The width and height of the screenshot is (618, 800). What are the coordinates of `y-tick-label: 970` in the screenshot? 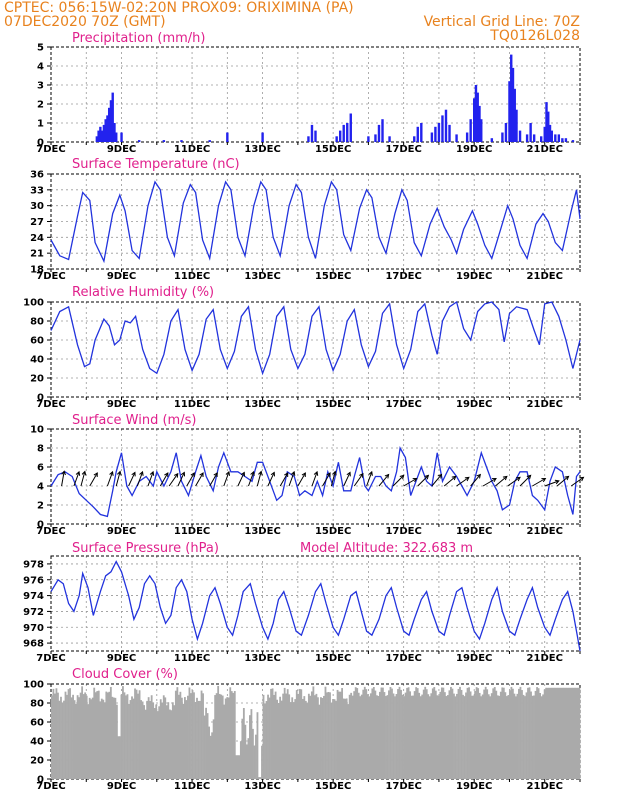 It's located at (33, 628).